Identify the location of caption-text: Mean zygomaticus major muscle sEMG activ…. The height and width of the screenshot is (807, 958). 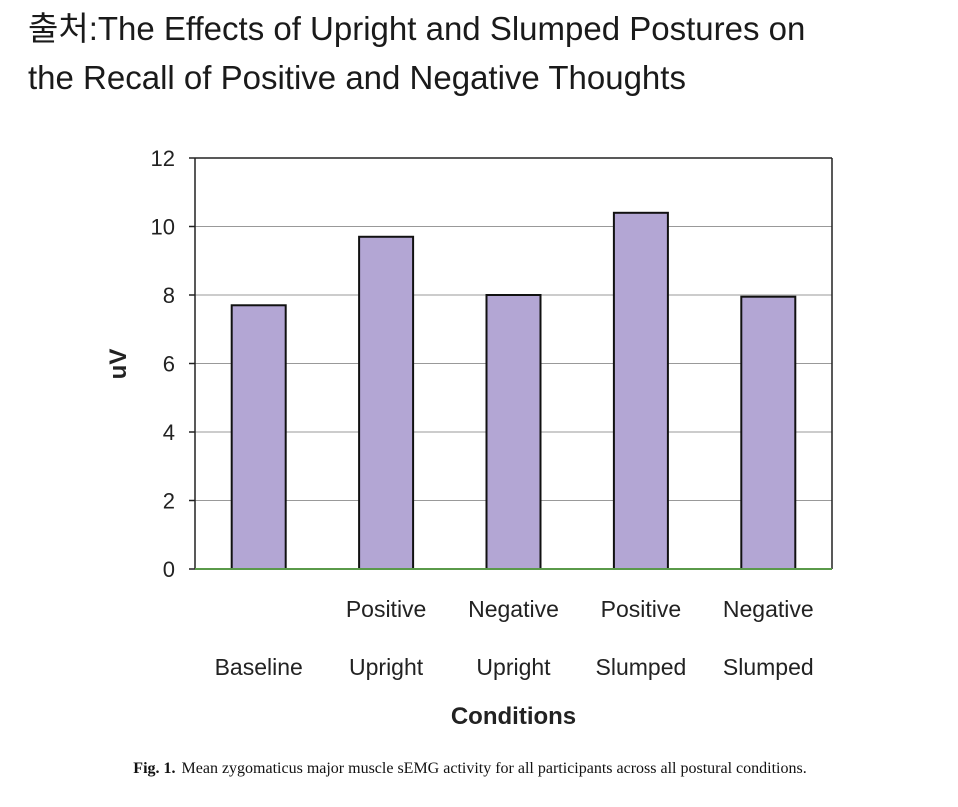
(494, 768).